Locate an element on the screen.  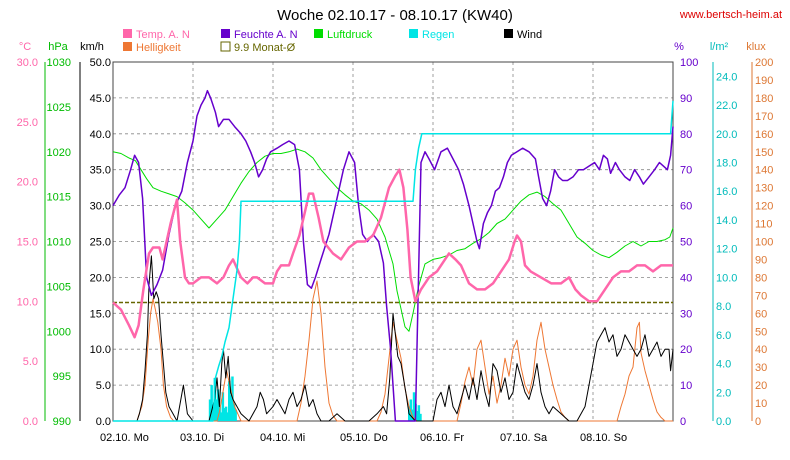
tick-label-lux: 90 is located at coordinates (761, 260).